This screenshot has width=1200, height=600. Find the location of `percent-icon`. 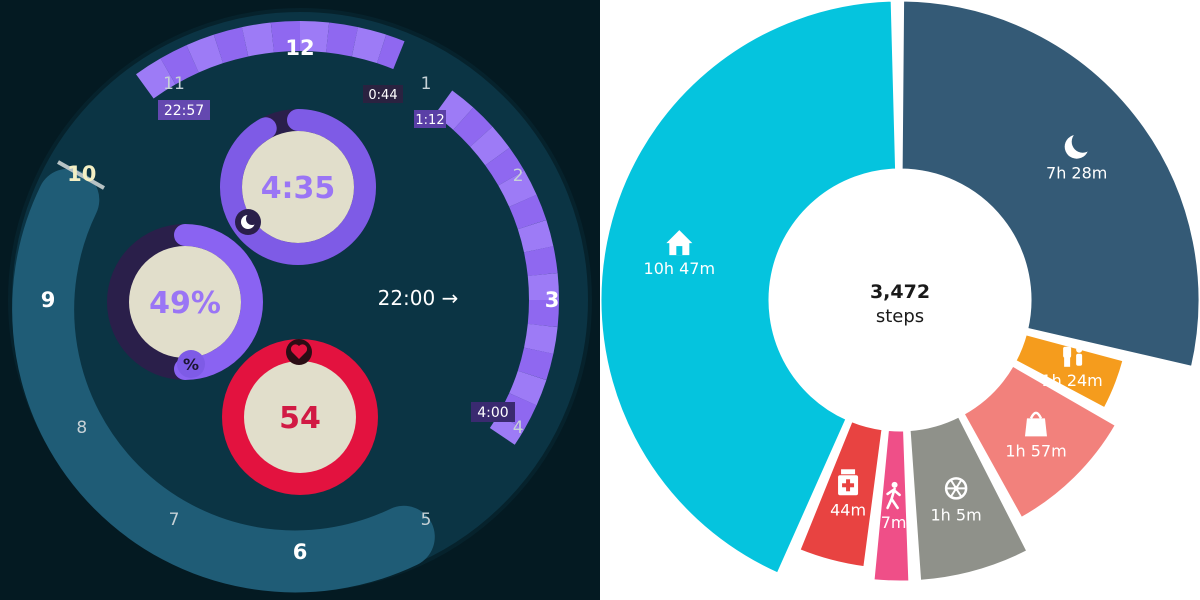

percent-icon is located at coordinates (191, 364).